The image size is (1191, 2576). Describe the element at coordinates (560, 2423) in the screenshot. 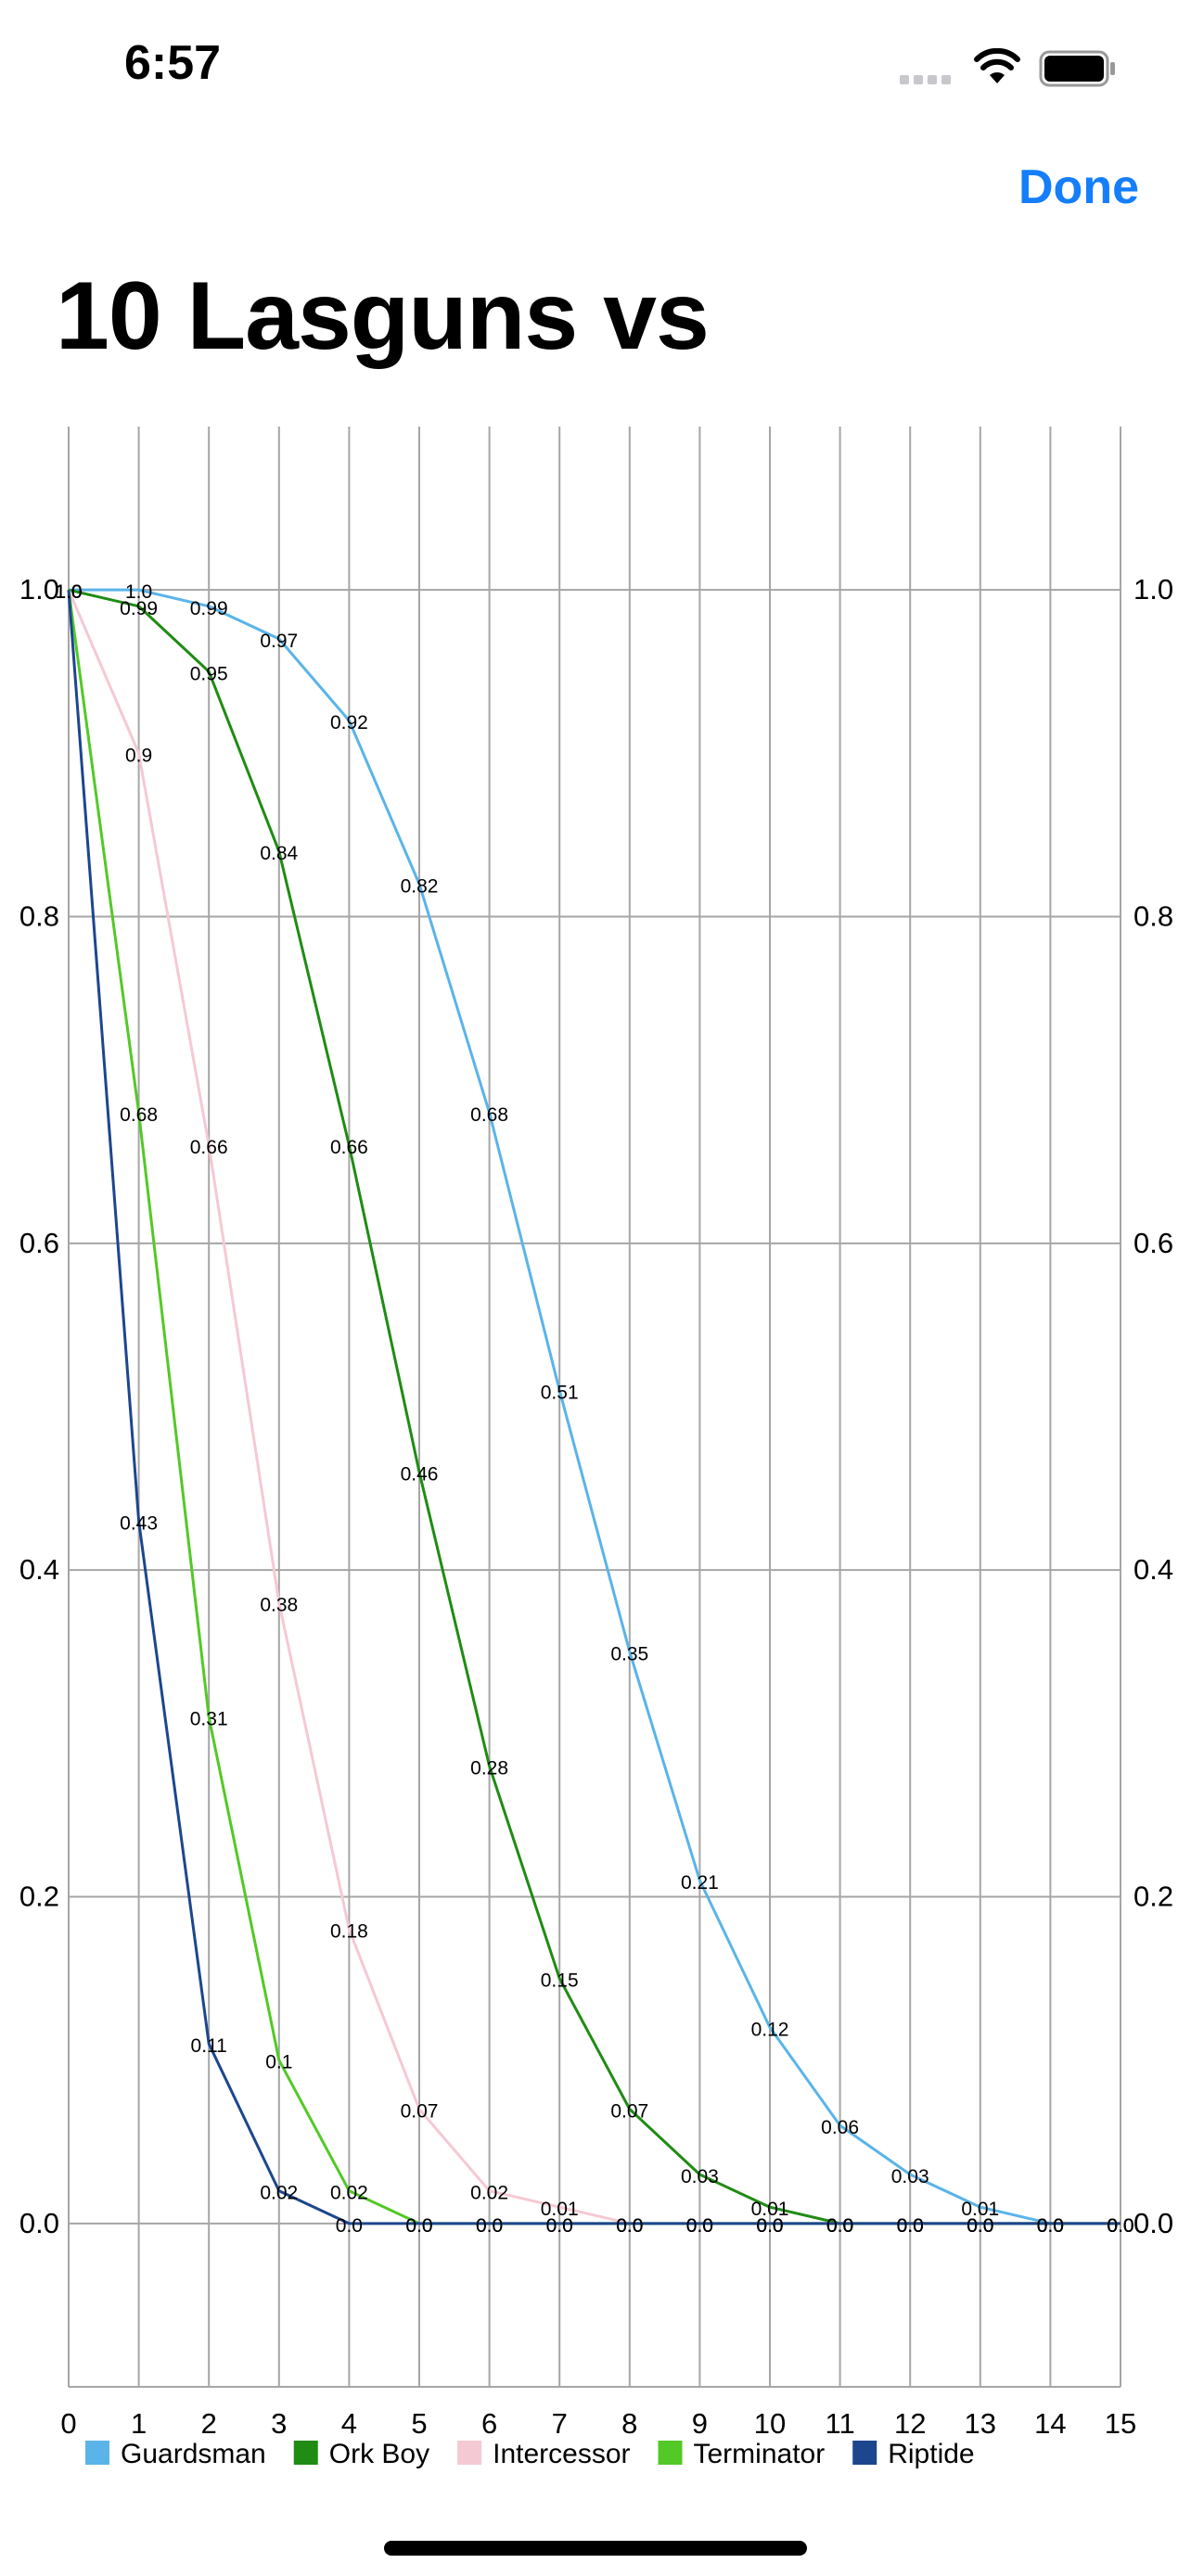

I see `x-tick-label: 7` at that location.